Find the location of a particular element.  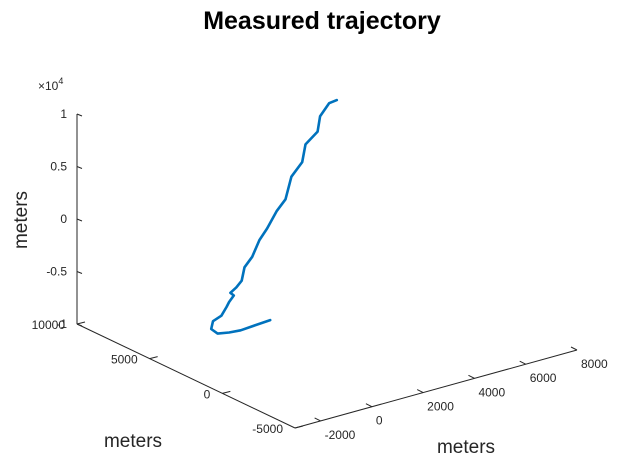

x-tick-label: 2000 is located at coordinates (440, 407).